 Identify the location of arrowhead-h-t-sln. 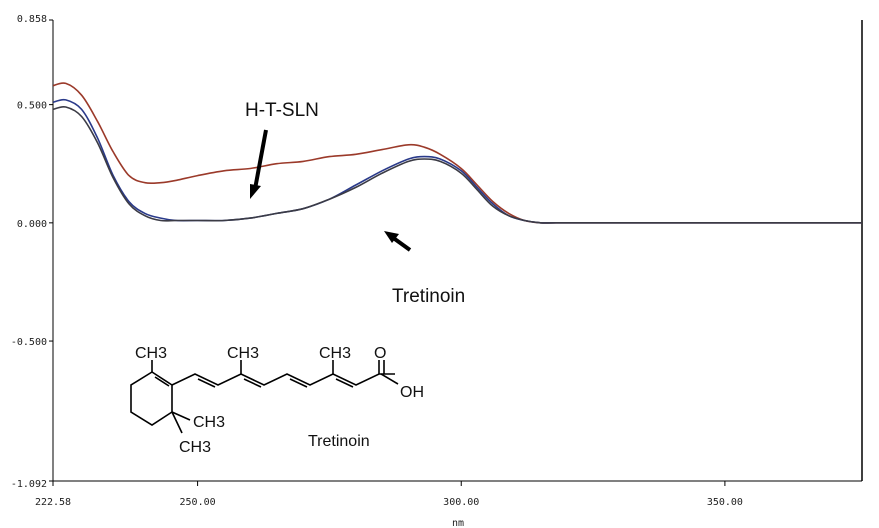
(255, 191).